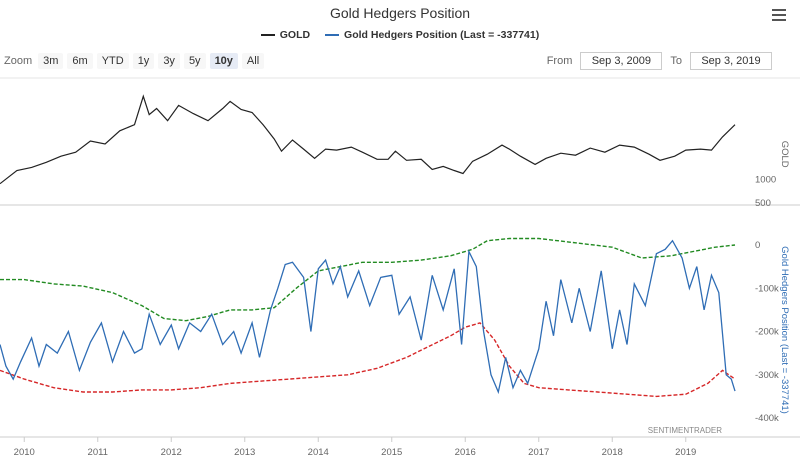 Image resolution: width=800 pixels, height=465 pixels. I want to click on x-tick-label-2013: 2013, so click(244, 452).